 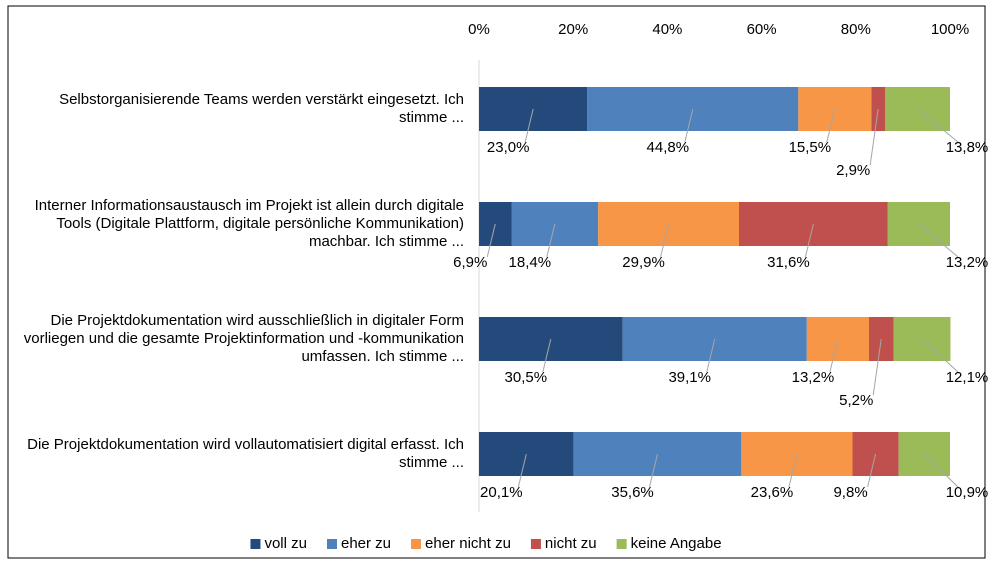 I want to click on data-label: 12,1%, so click(x=967, y=377).